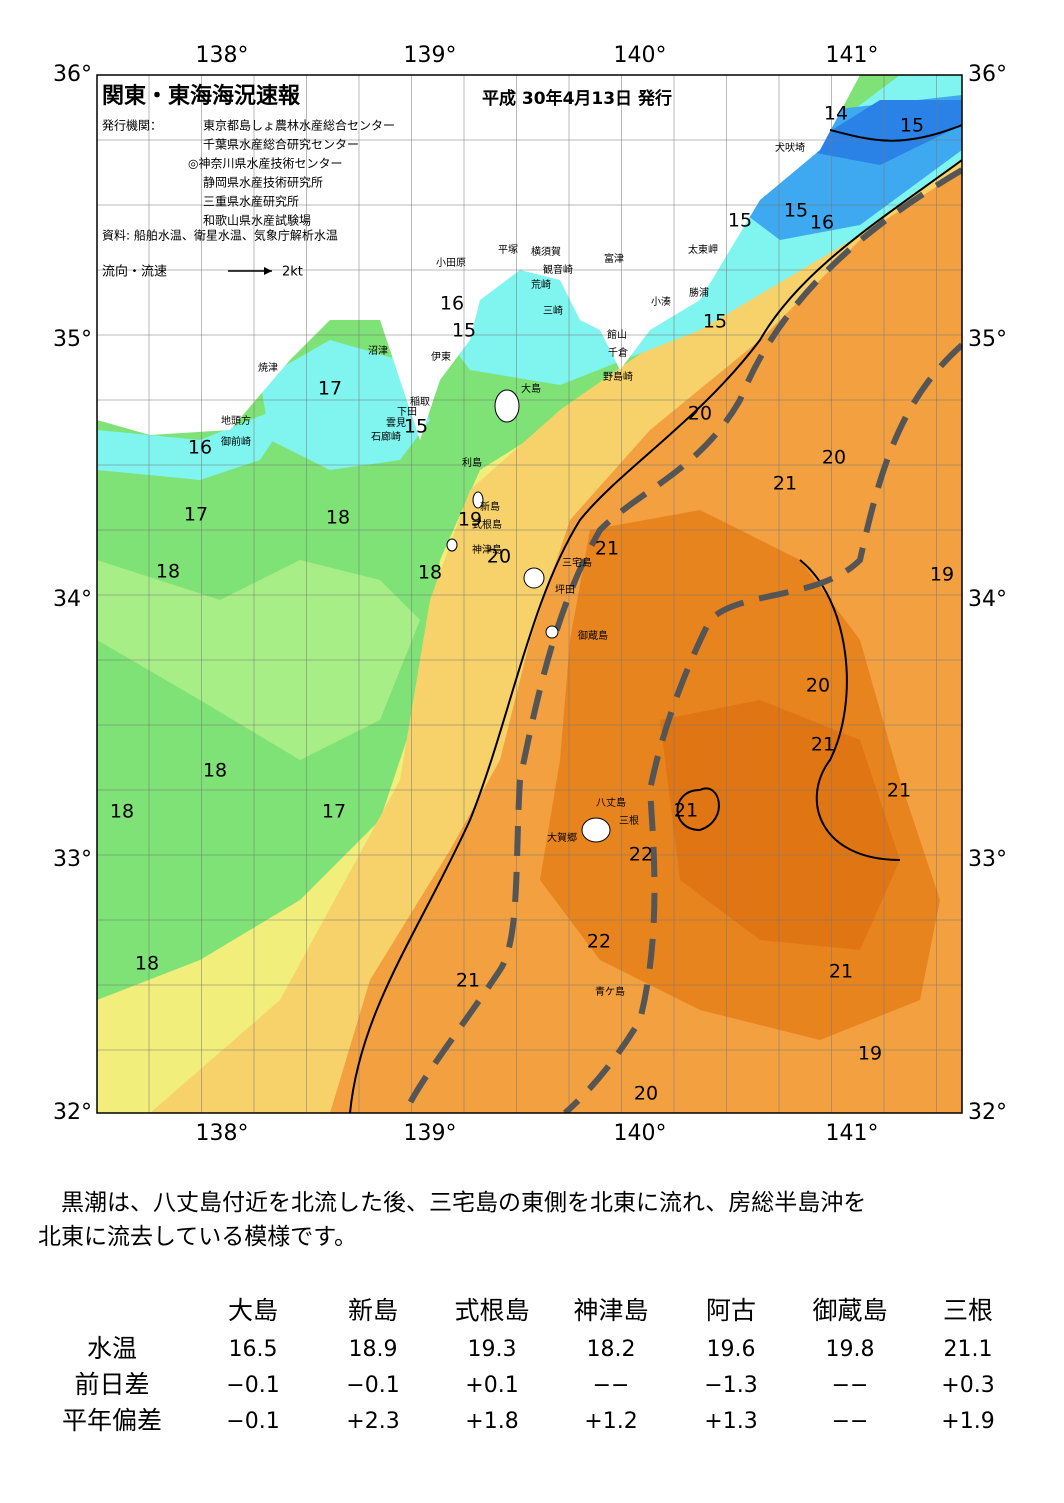 Image resolution: width=1064 pixels, height=1503 pixels. What do you see at coordinates (731, 1310) in the screenshot?
I see `column-header: 阿古` at bounding box center [731, 1310].